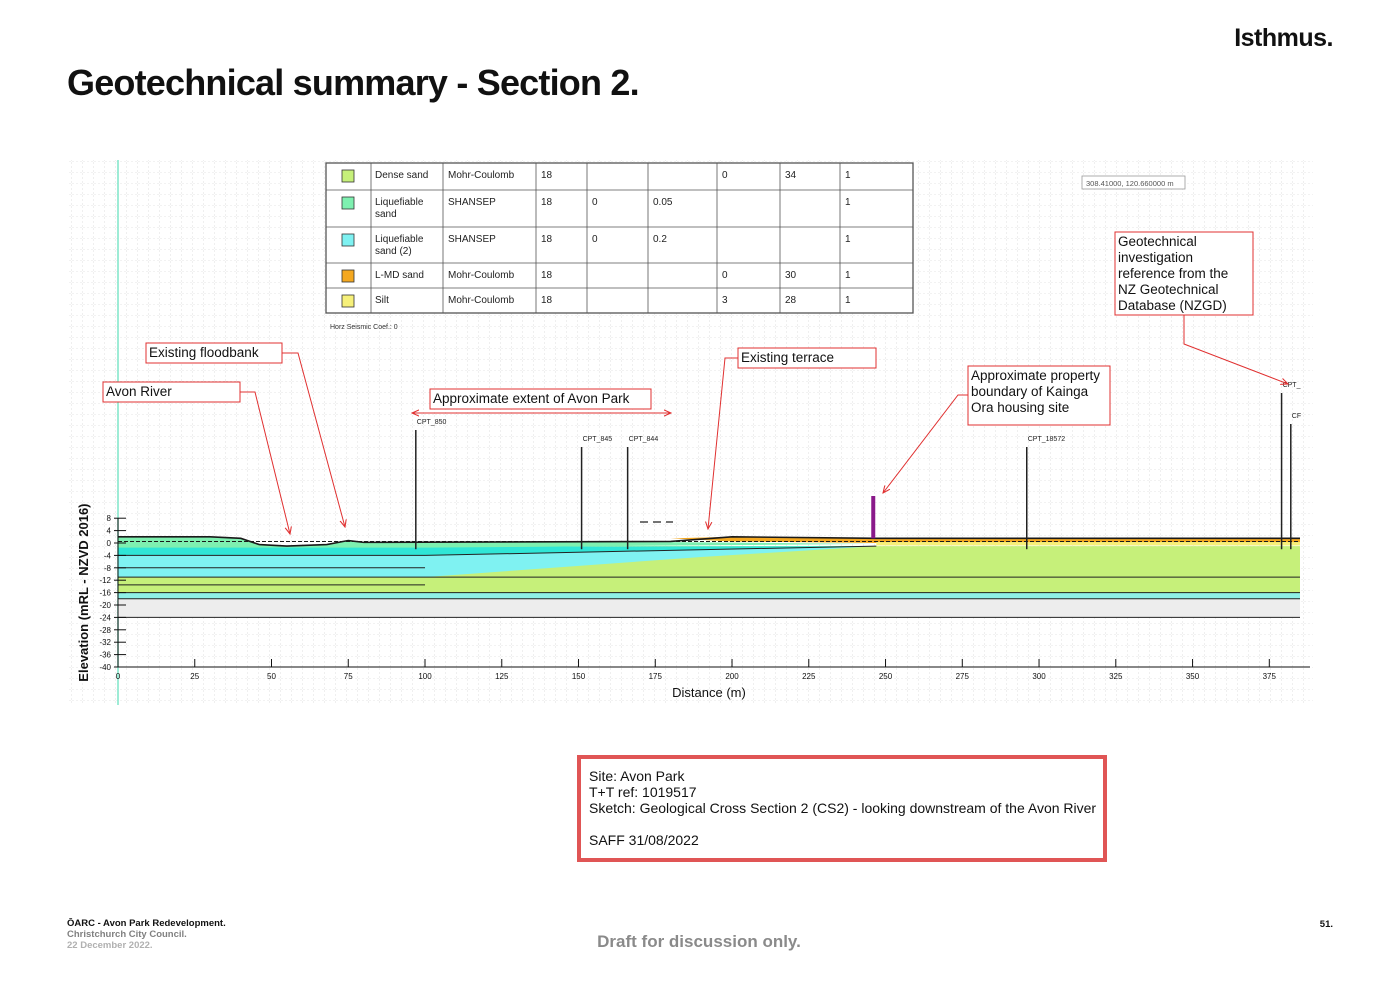 The height and width of the screenshot is (989, 1398). Describe the element at coordinates (699, 941) in the screenshot. I see `draft-notice: Draft for discussion only.` at that location.